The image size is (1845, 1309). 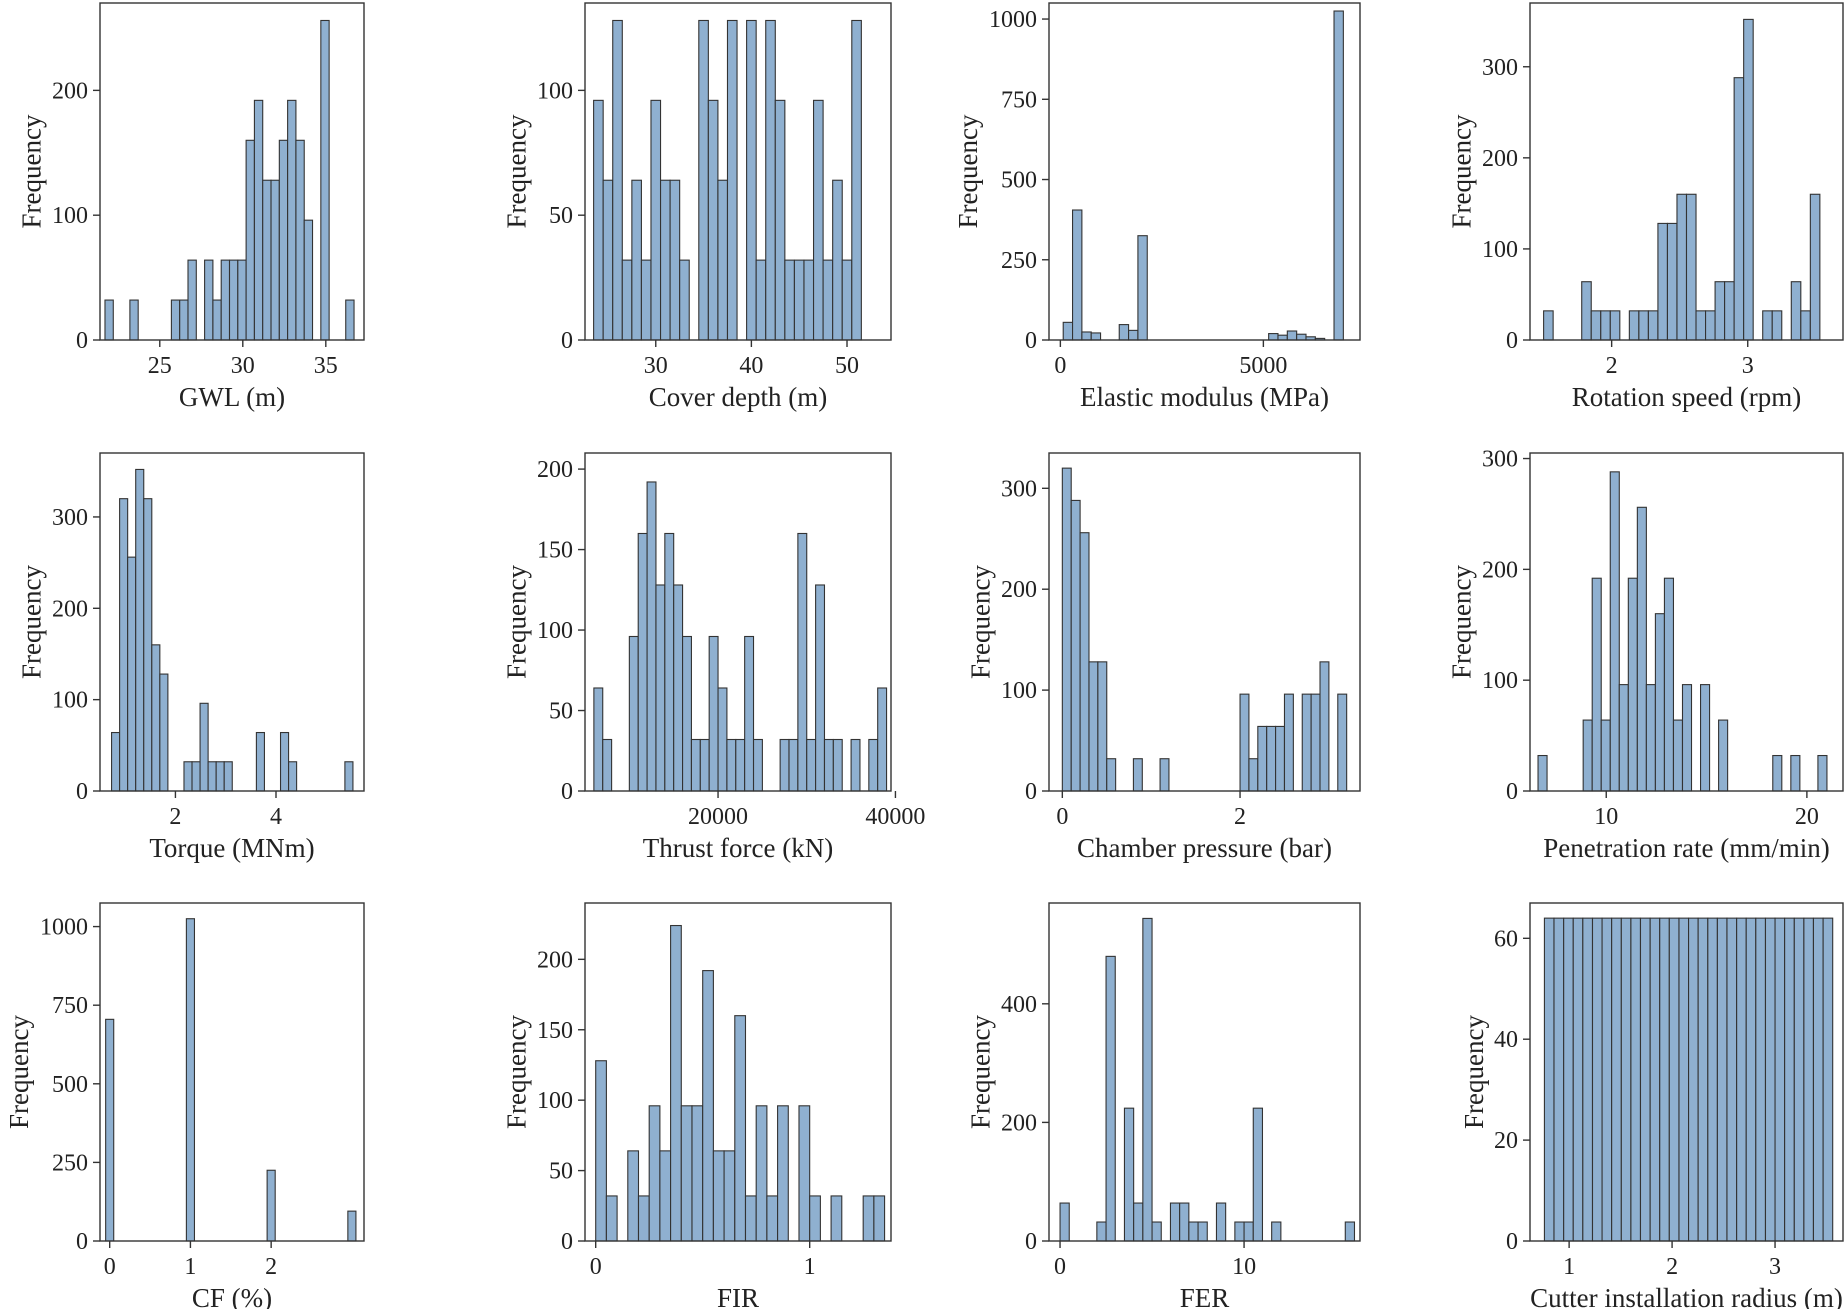 What do you see at coordinates (70, 1163) in the screenshot?
I see `y-tick-label: 250` at bounding box center [70, 1163].